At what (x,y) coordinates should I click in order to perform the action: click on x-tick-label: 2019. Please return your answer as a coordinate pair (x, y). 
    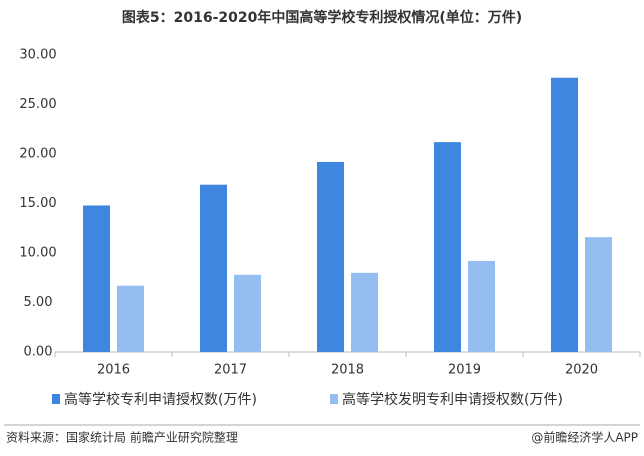
    Looking at the image, I should click on (464, 370).